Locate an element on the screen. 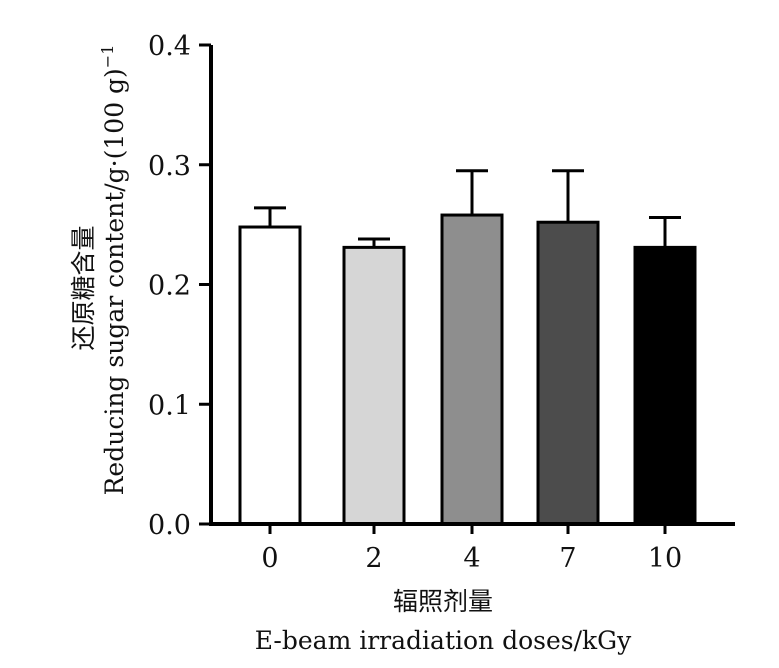  y-axis-label-en: Reducing sugar content/g·(100 g)−1 is located at coordinates (113, 270).